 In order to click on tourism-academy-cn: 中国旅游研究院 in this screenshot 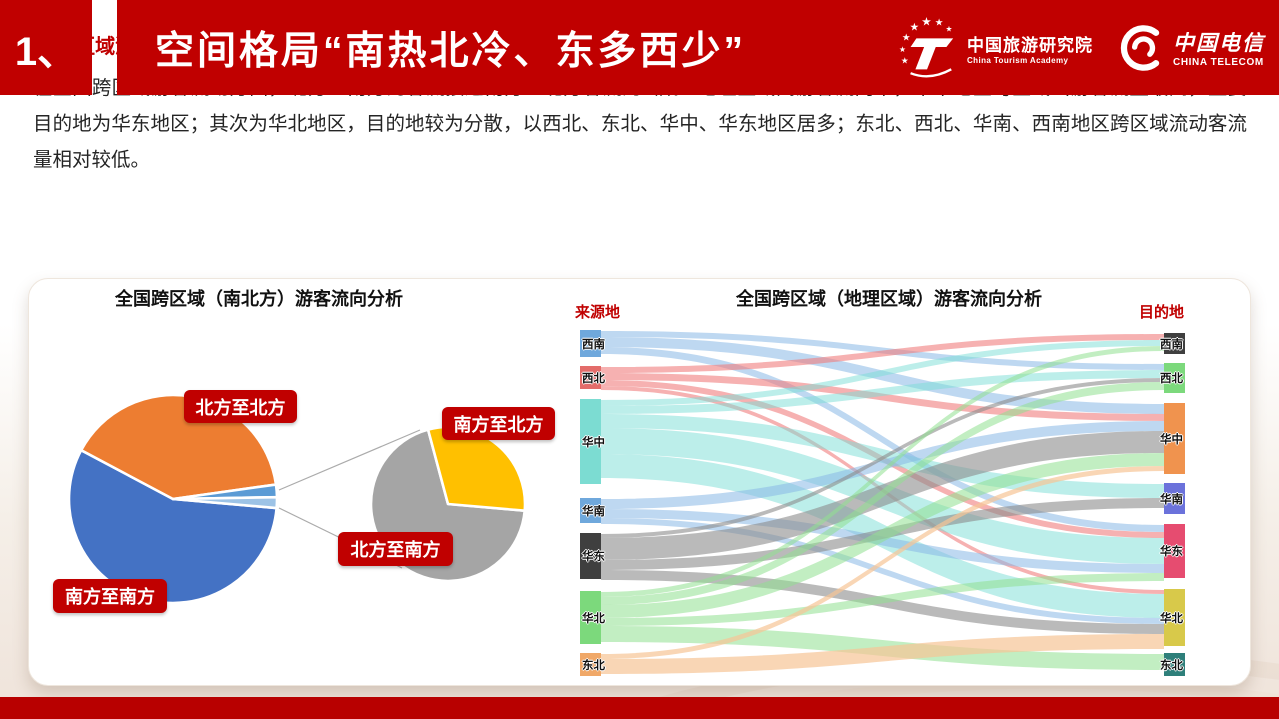, I will do `click(1030, 45)`.